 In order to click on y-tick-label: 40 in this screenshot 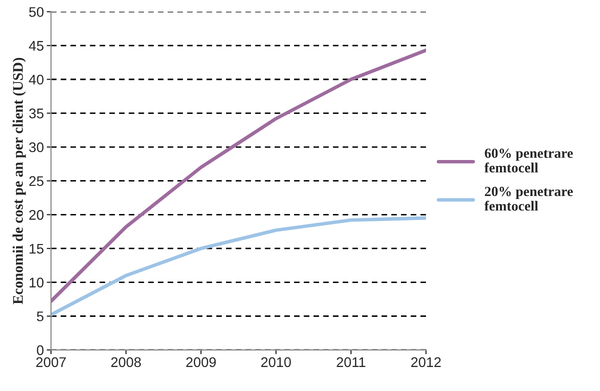, I will do `click(36, 79)`.